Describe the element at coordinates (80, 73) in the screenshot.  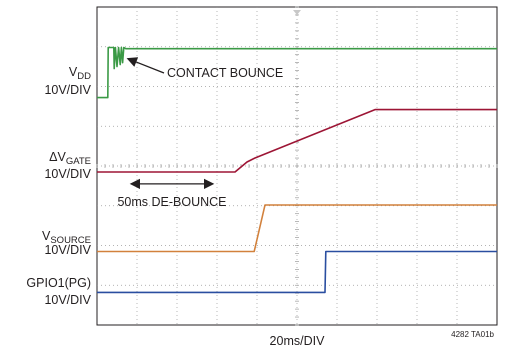
I see `channel-name-0: VDD` at that location.